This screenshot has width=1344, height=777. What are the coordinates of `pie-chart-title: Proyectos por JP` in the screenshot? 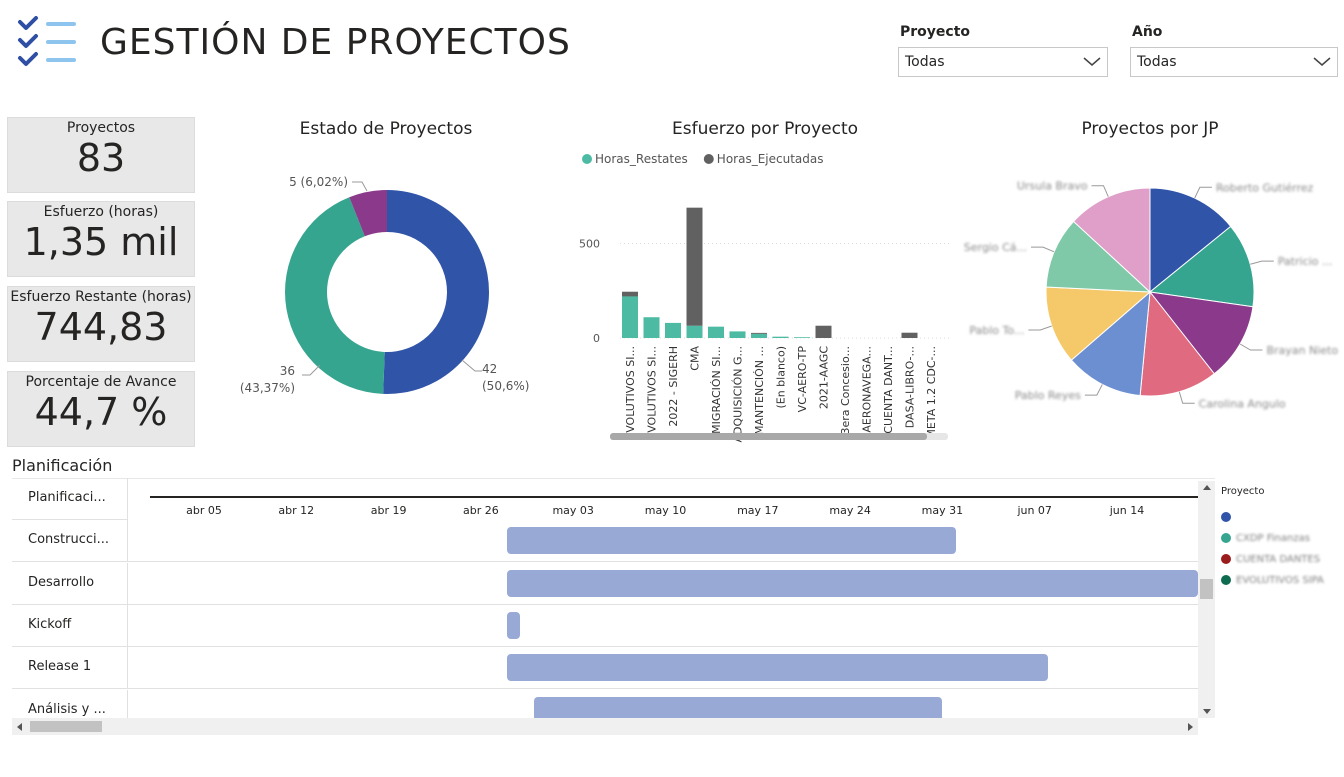 It's located at (1150, 129).